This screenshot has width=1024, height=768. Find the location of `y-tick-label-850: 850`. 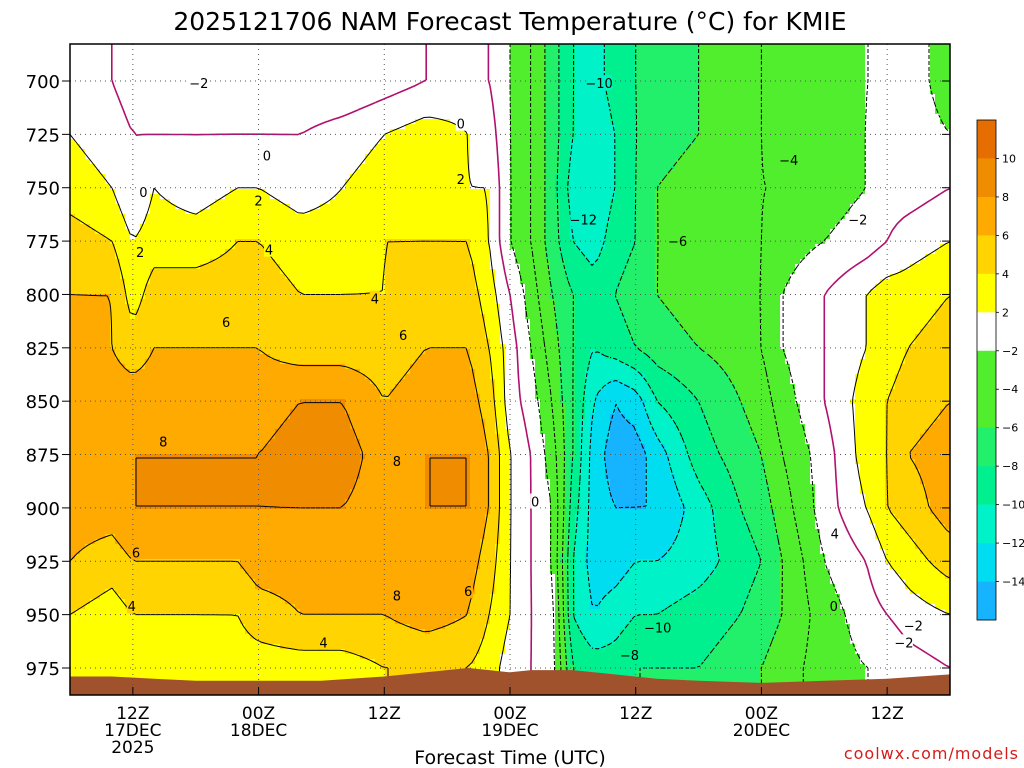

y-tick-label-850: 850 is located at coordinates (43, 402).